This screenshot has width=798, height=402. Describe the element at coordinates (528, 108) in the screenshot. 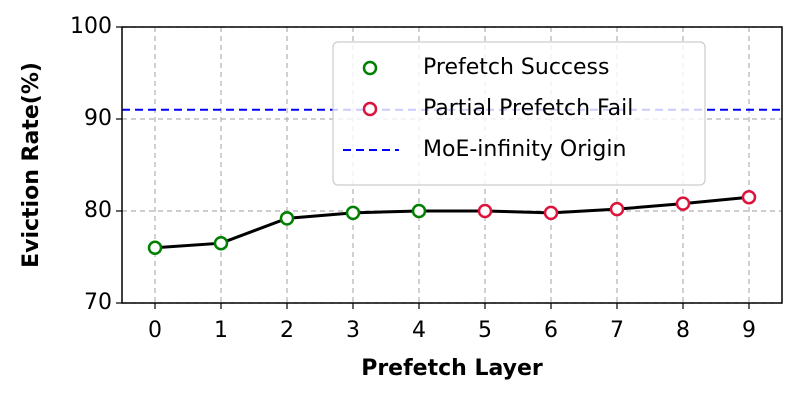

I see `legend-label: Partial Prefetch Fail` at that location.